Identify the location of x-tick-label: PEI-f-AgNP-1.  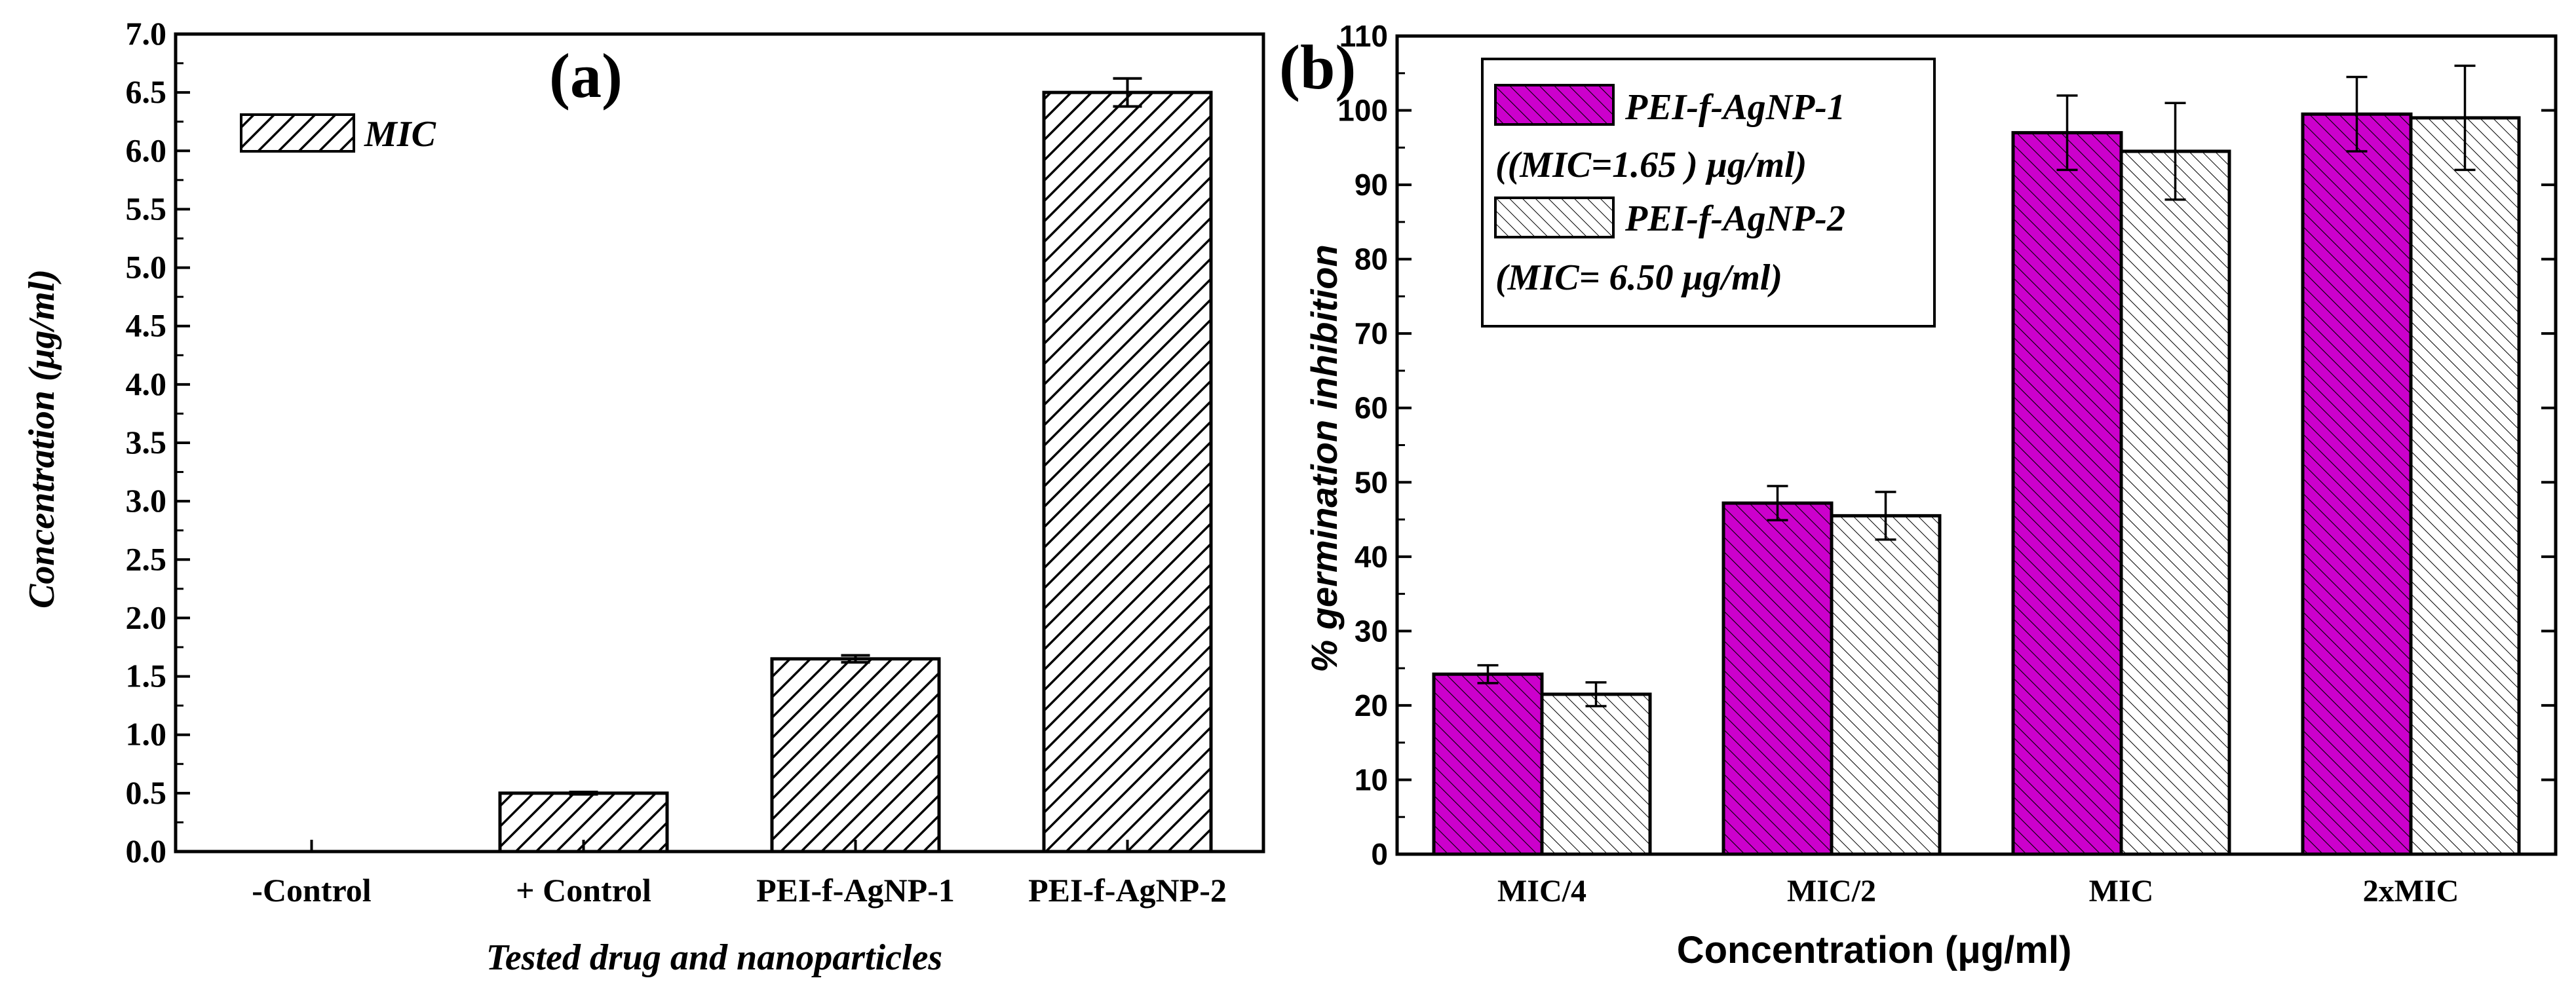
(855, 890).